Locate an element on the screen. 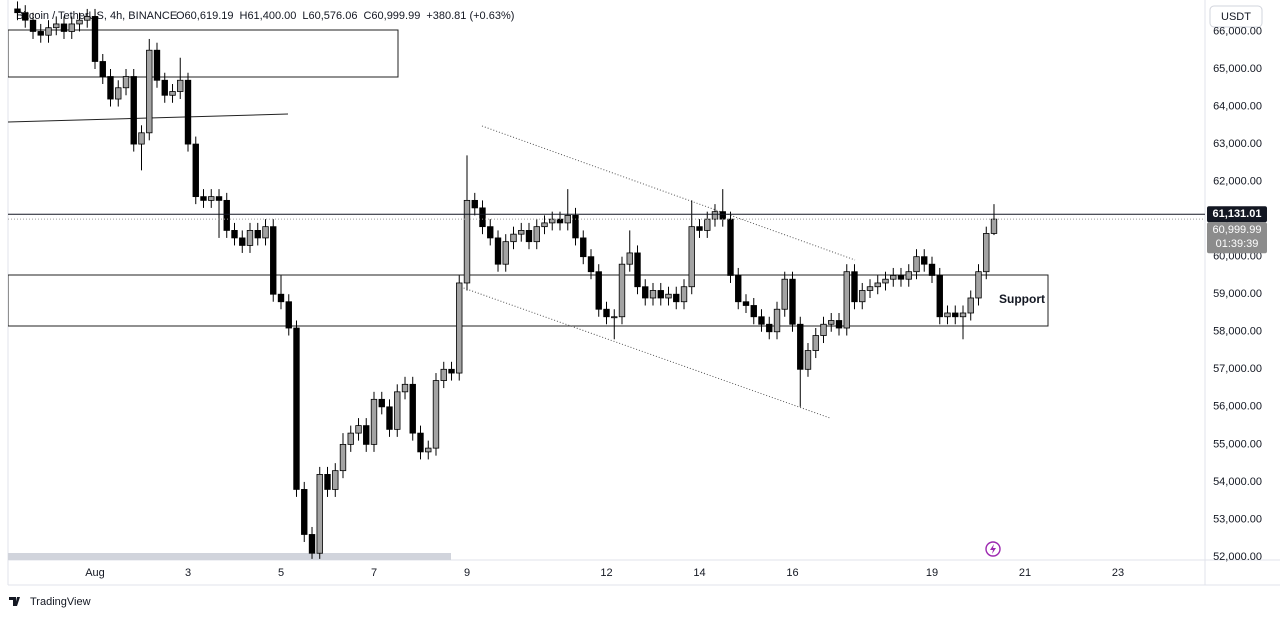 The image size is (1280, 622). ohlc-value: H61,400.00 is located at coordinates (268, 16).